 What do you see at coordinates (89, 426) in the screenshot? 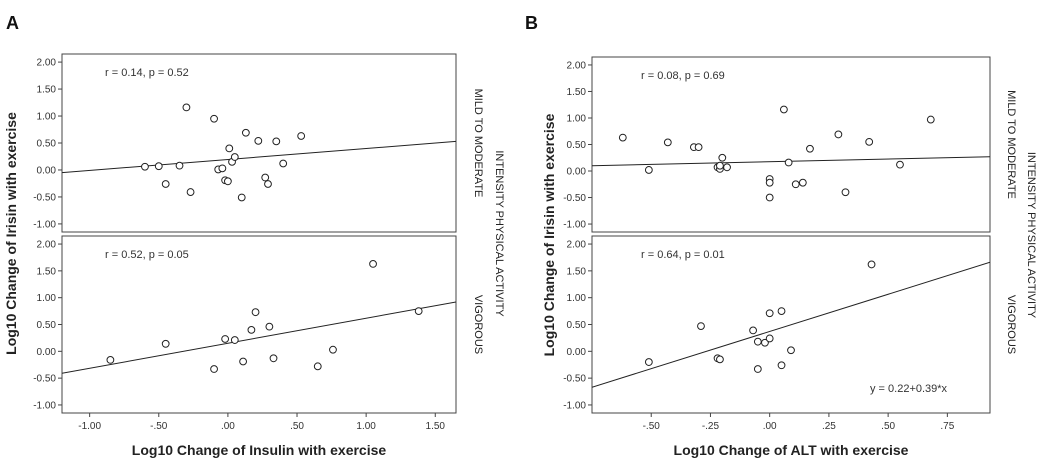
I see `x-tick-label: -1.00` at bounding box center [89, 426].